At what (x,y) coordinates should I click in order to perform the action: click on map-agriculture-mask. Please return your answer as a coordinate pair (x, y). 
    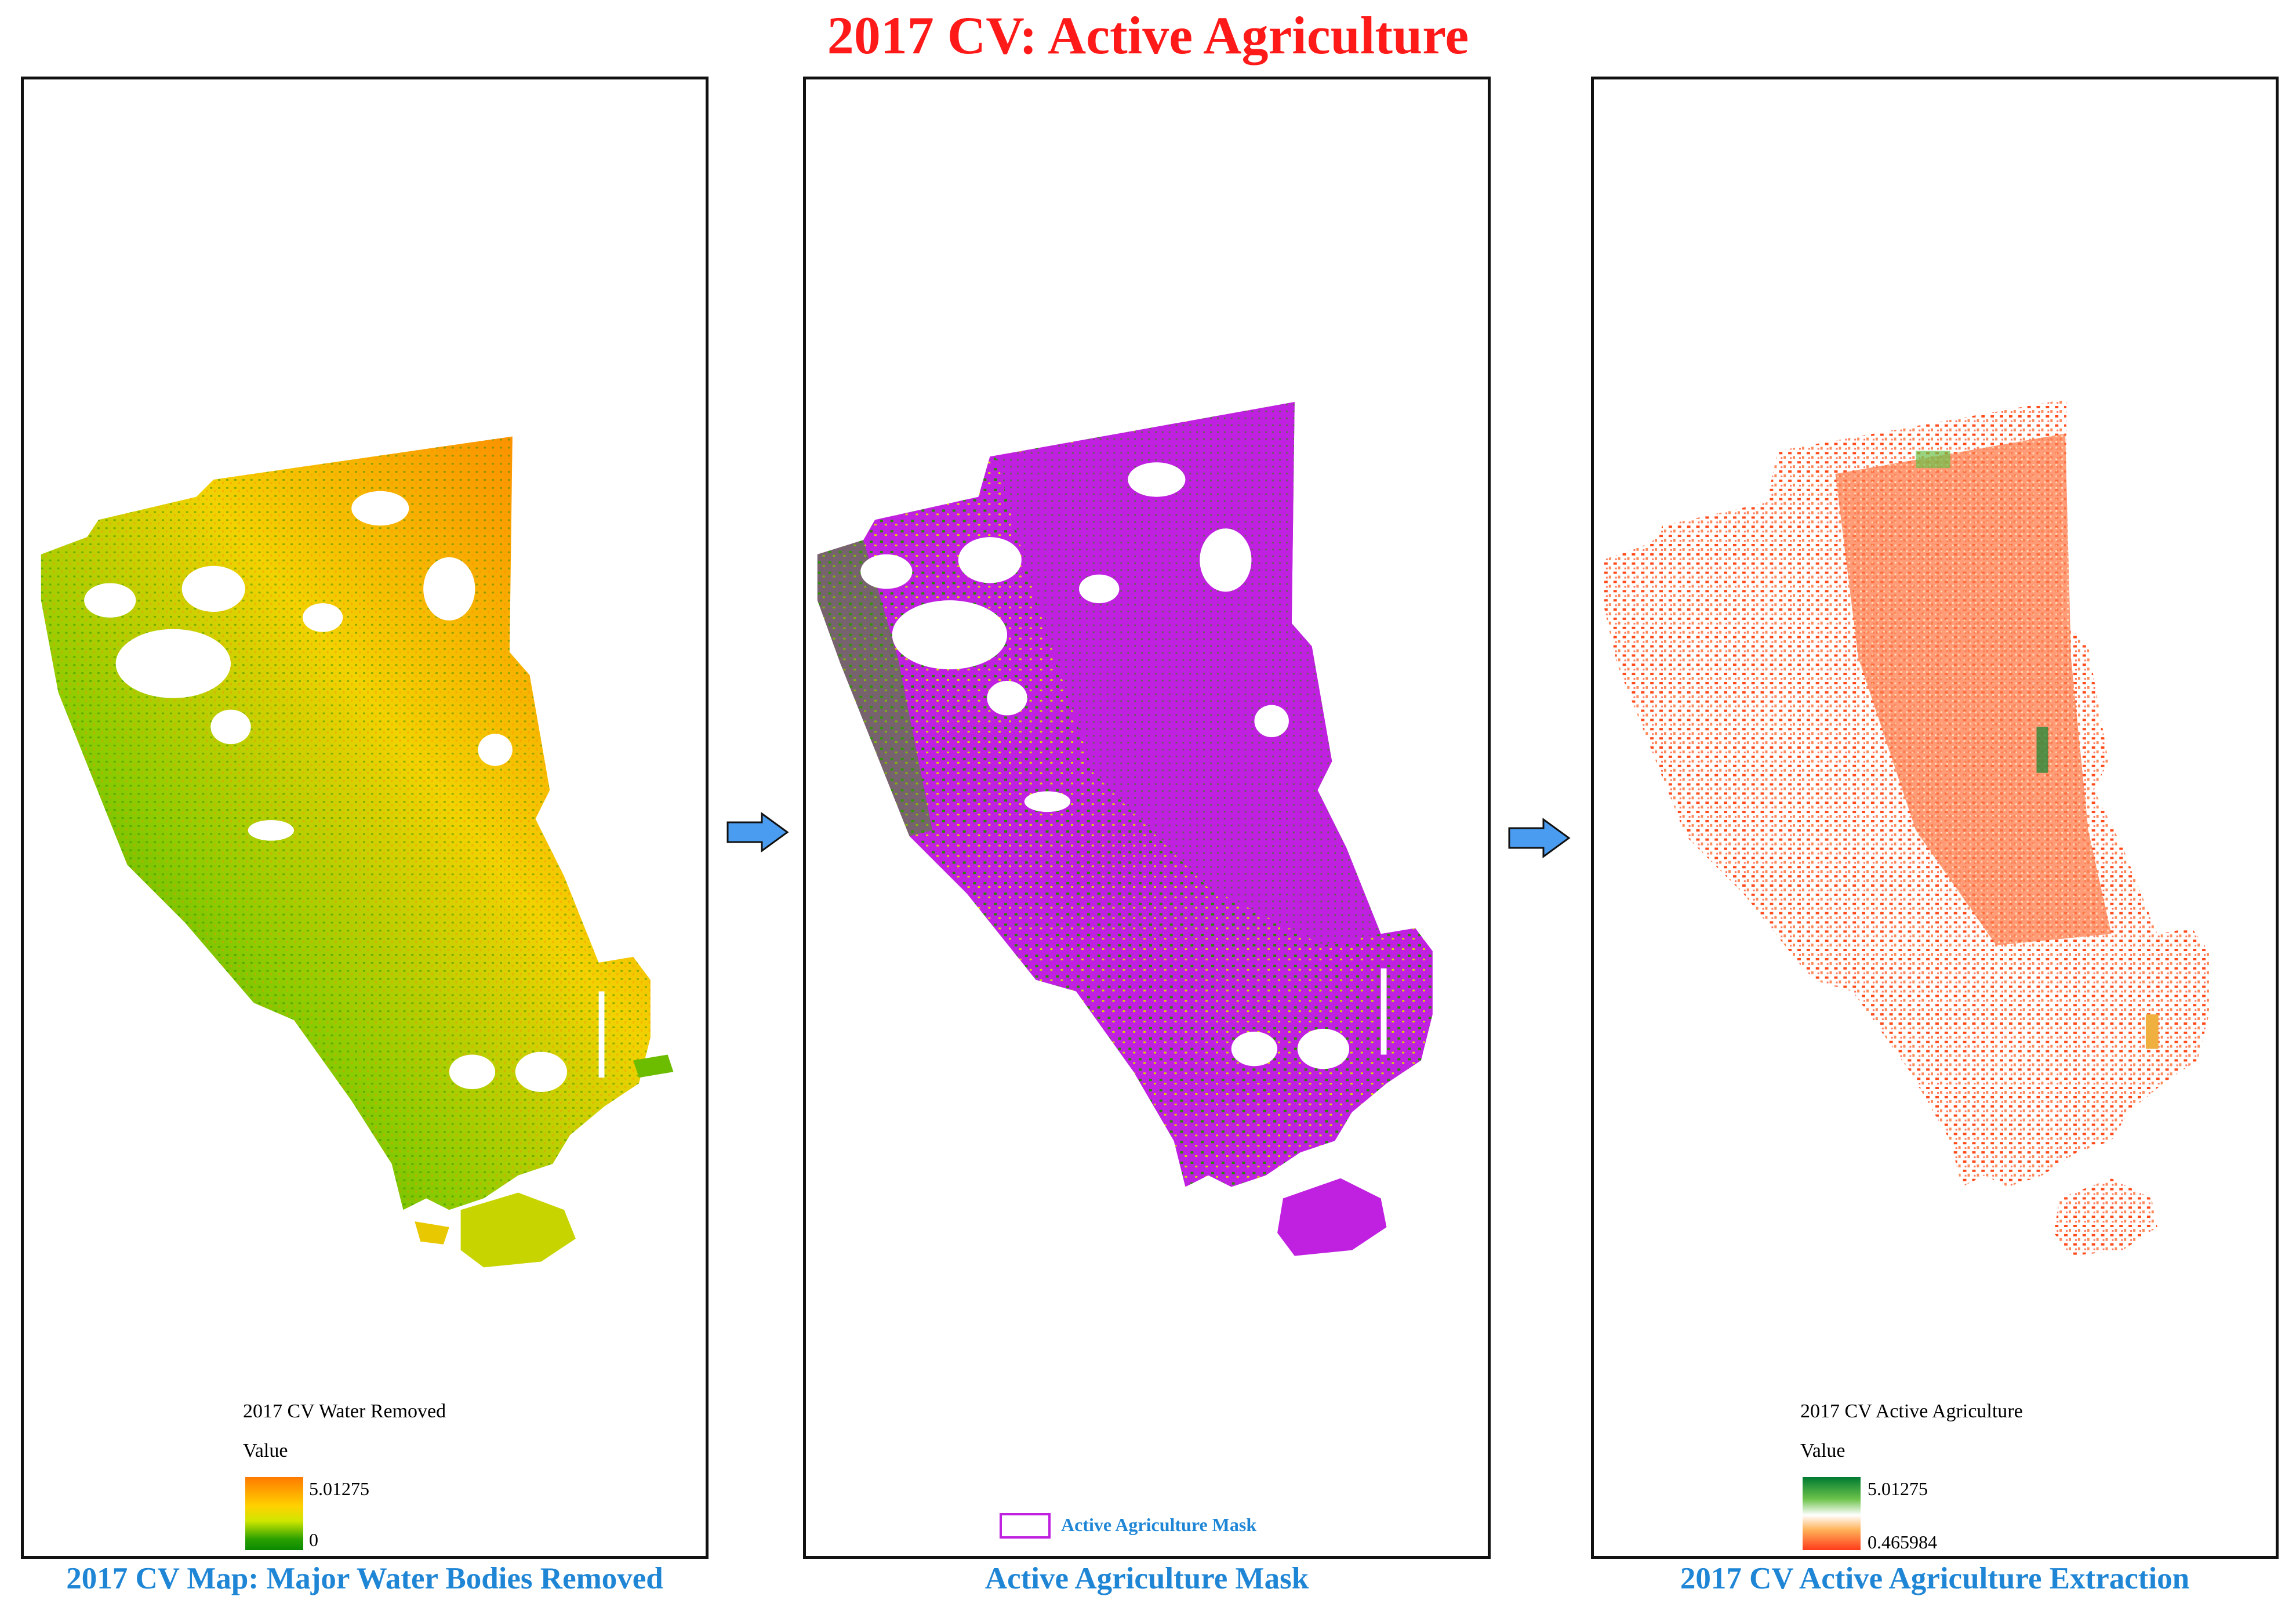
    Looking at the image, I should click on (1125, 829).